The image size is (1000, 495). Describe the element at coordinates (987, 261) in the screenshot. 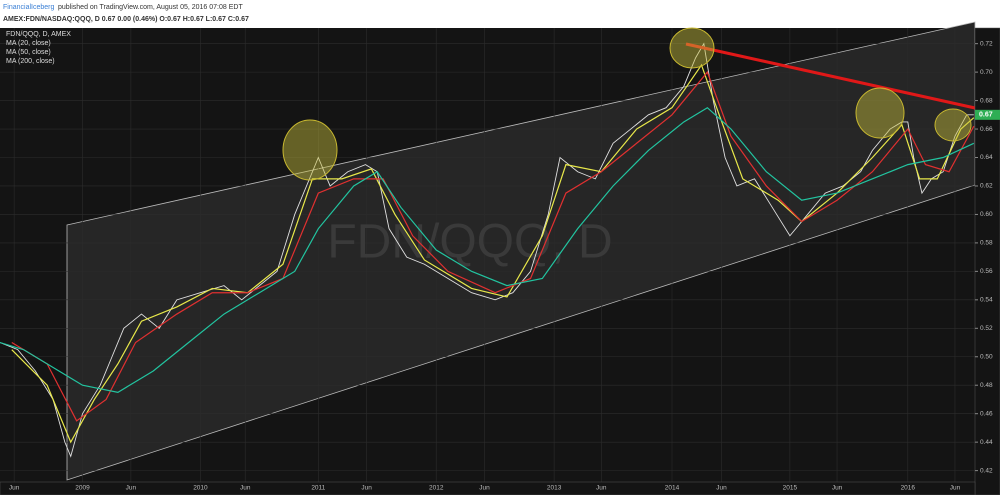

I see `y-axis-bg` at that location.